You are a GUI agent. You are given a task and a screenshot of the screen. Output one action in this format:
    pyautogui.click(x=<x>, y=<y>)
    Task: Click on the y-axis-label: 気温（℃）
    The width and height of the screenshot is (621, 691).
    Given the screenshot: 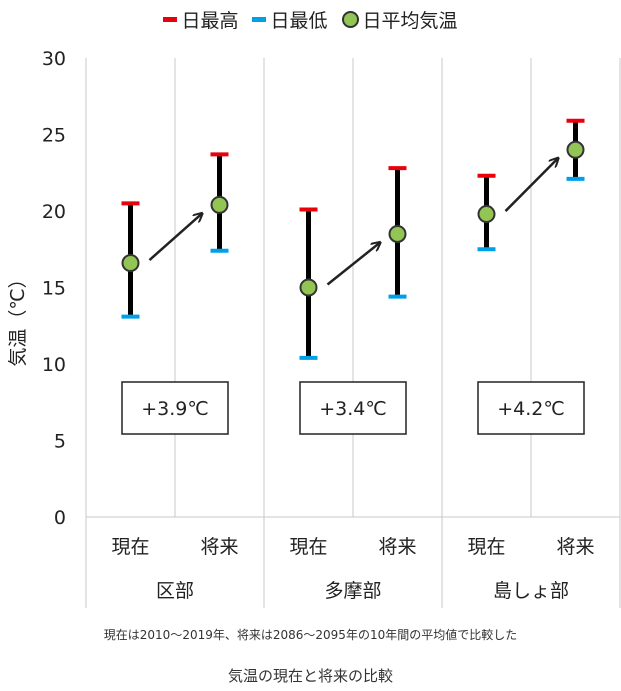 What is the action you would take?
    pyautogui.click(x=18, y=317)
    